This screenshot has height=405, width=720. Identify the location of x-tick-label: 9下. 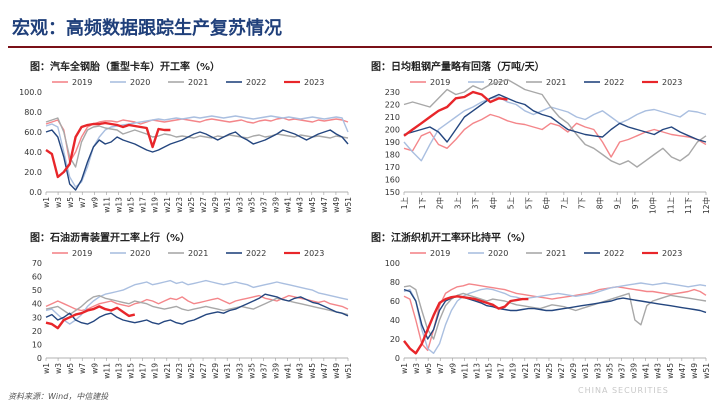
(635, 203).